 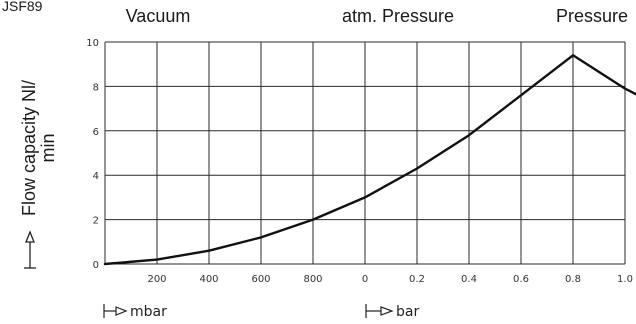 I want to click on bar-unit-label: bar, so click(x=407, y=312).